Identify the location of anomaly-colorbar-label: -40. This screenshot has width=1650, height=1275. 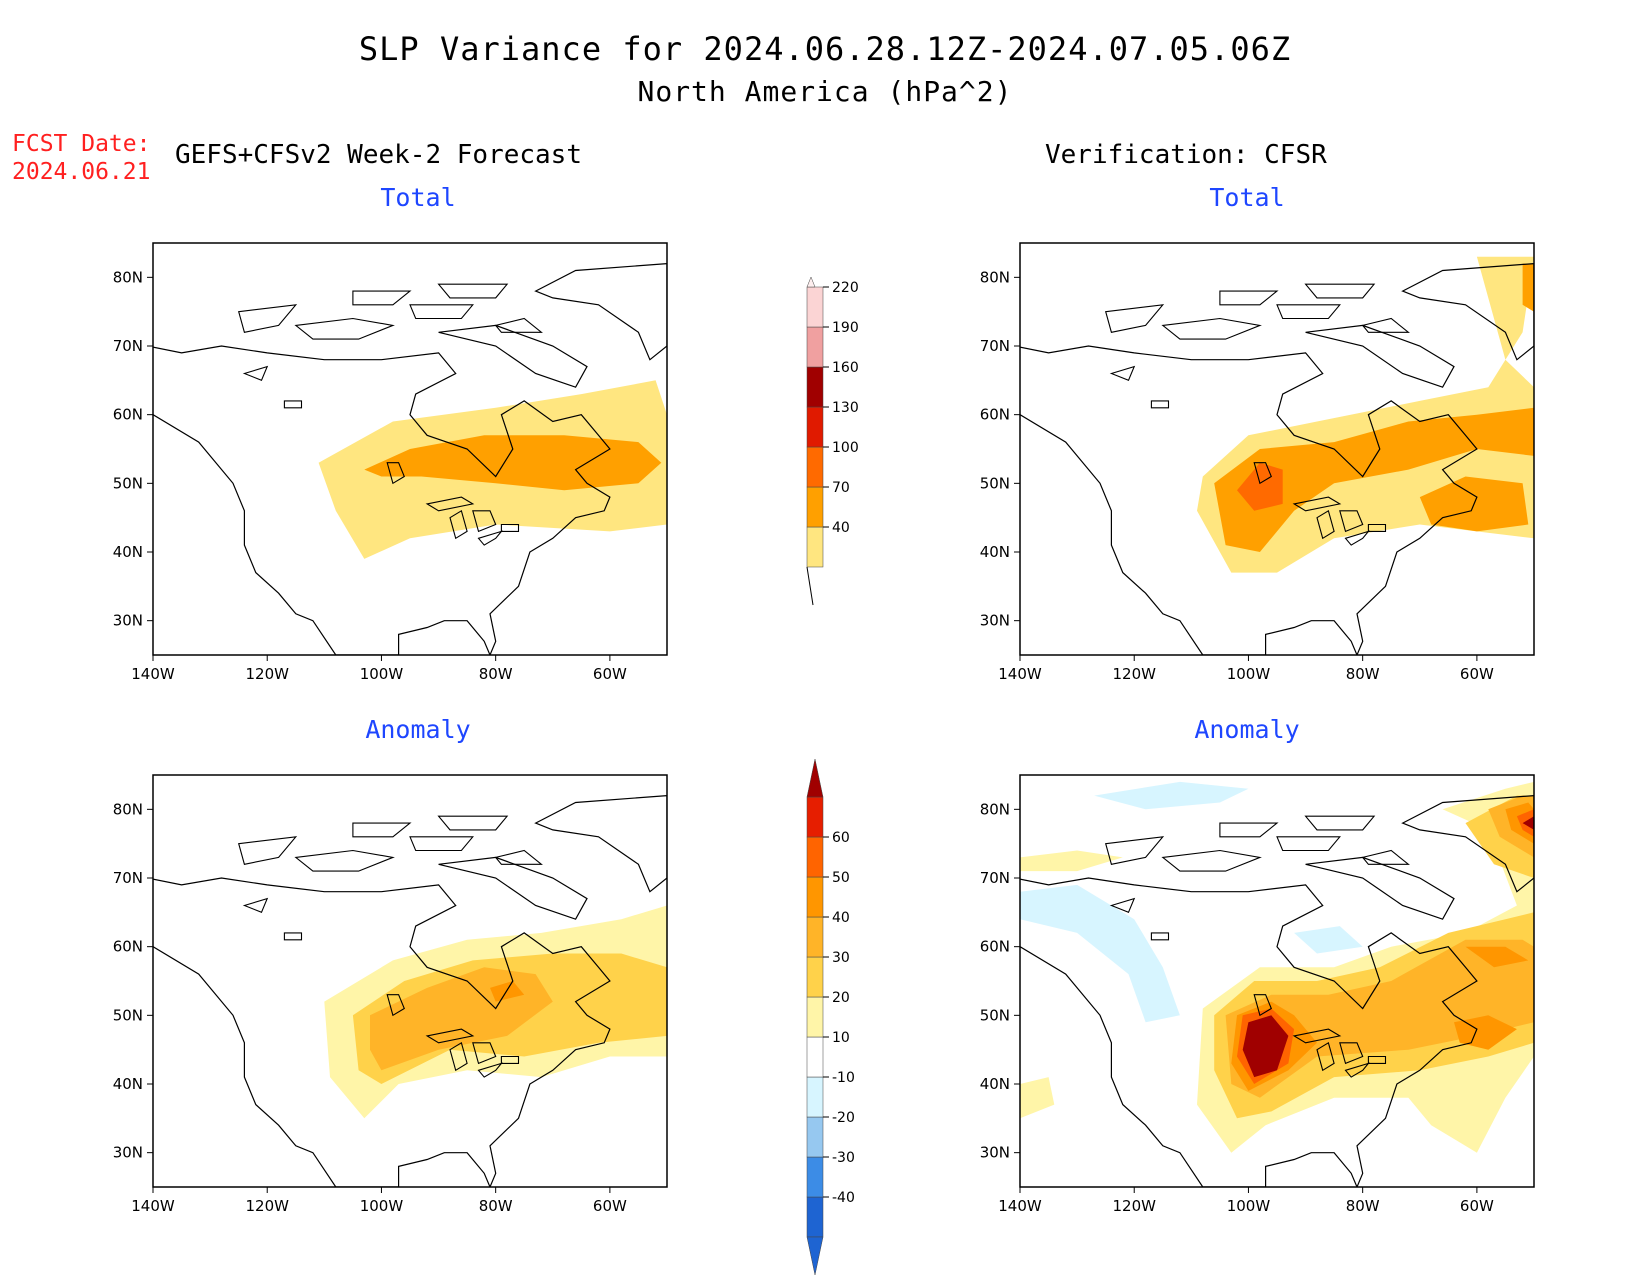
(843, 1198).